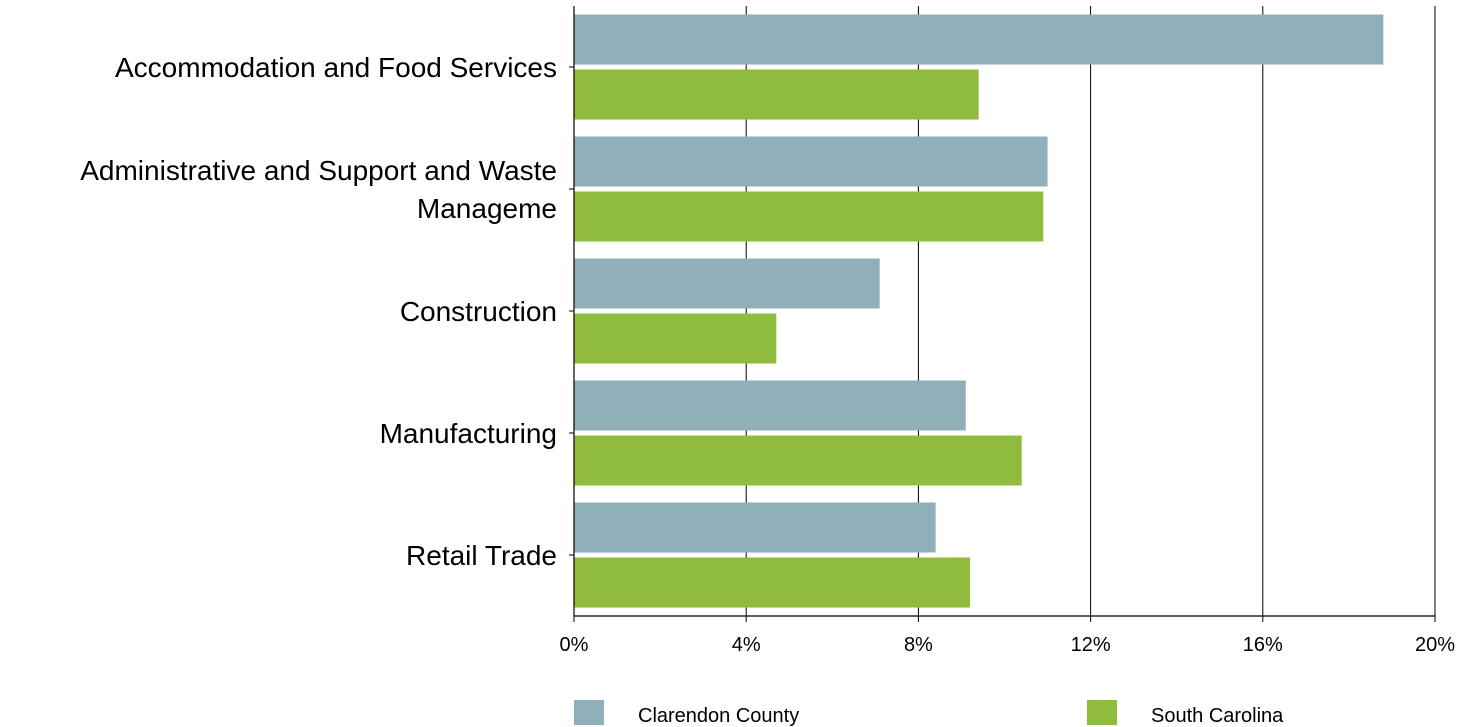  I want to click on category-label: Manufacturing, so click(468, 433).